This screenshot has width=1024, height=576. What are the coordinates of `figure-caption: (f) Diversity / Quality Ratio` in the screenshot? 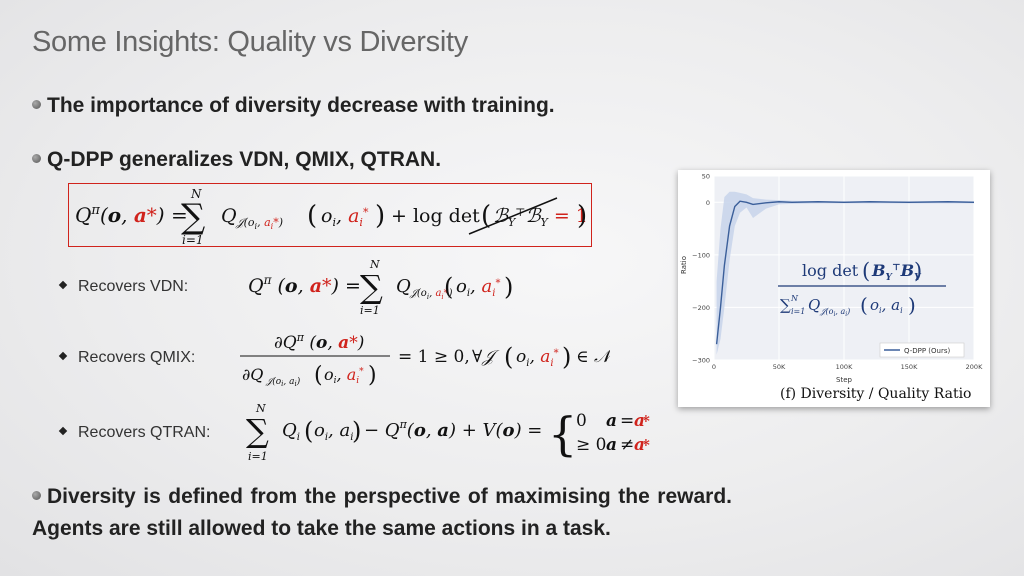 It's located at (875, 394).